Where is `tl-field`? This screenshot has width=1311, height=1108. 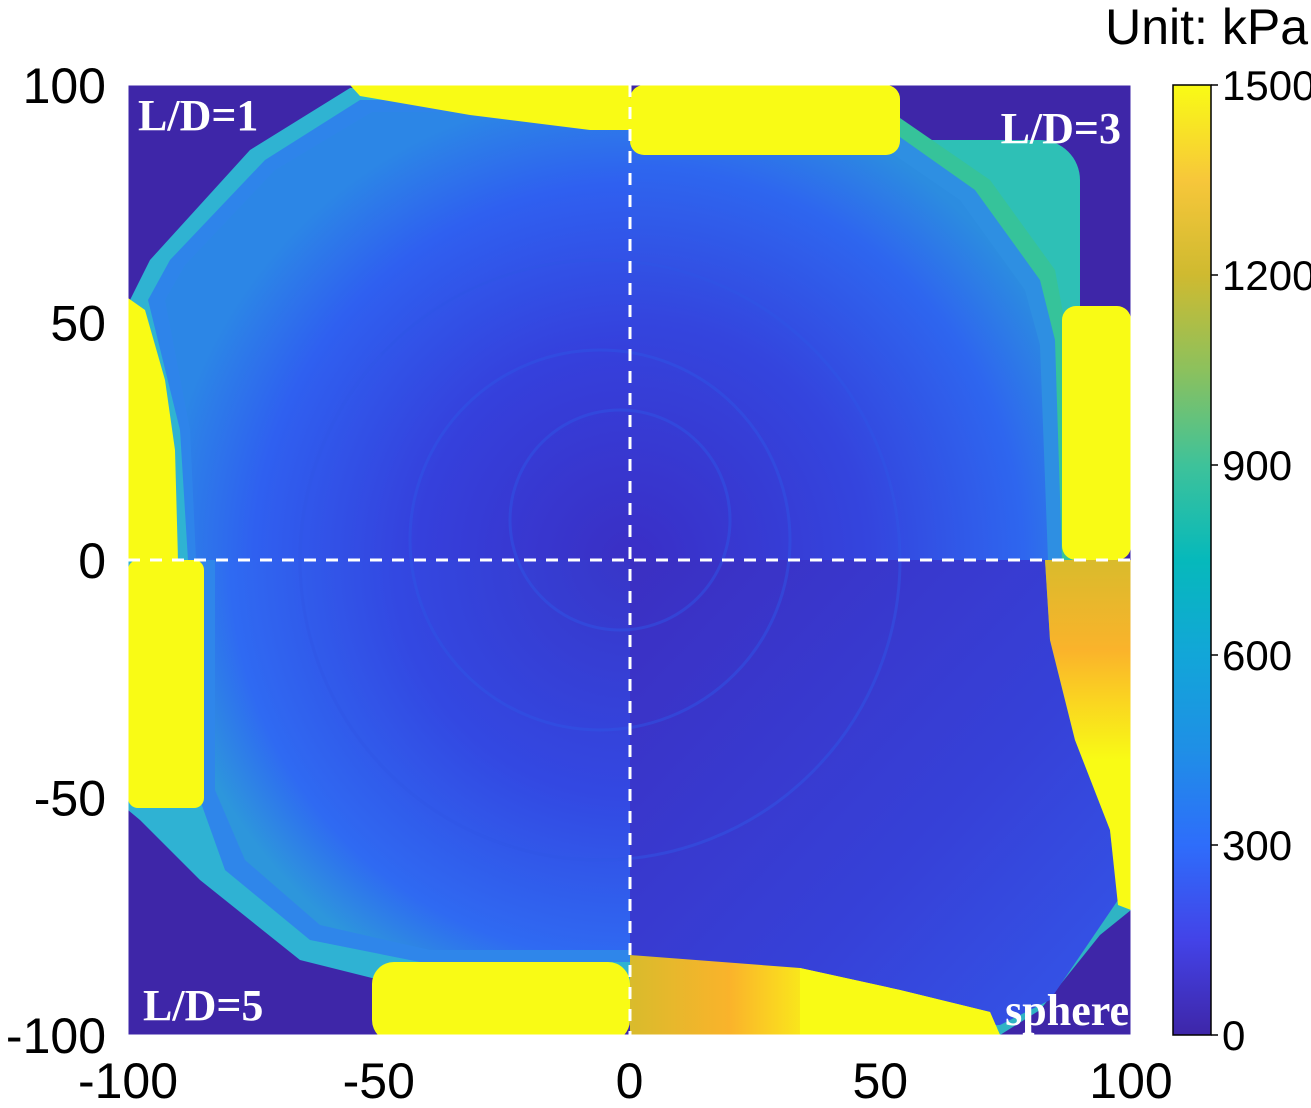
tl-field is located at coordinates (397, 336).